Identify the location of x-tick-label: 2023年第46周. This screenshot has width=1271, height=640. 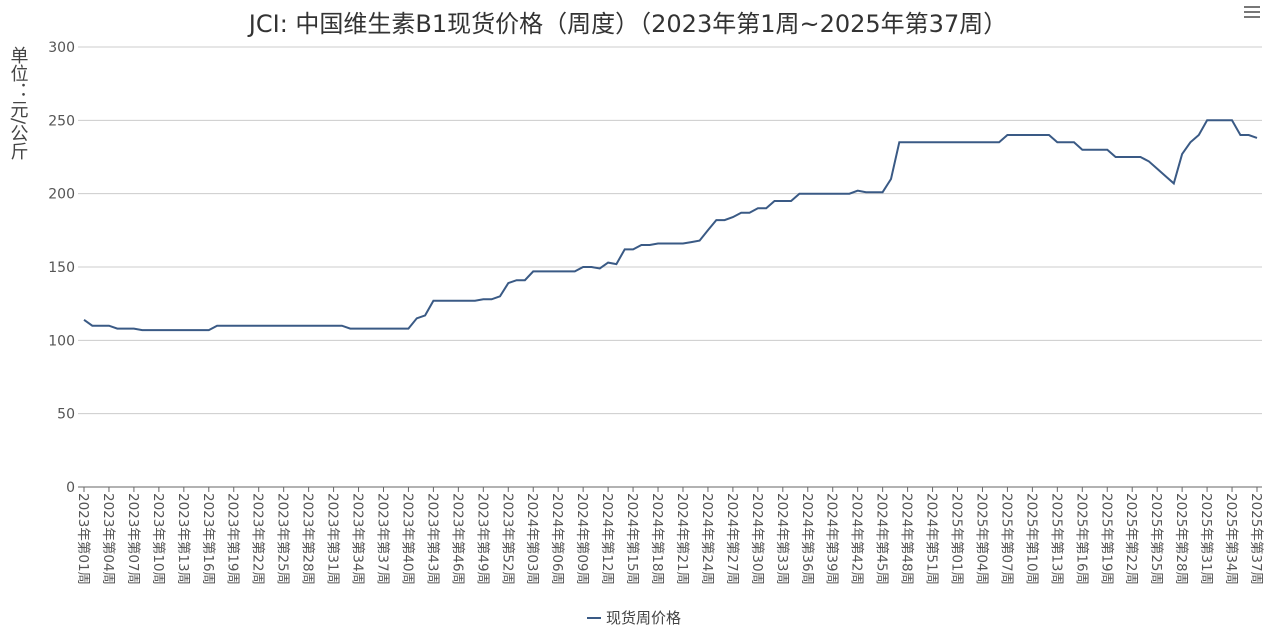
(457, 539).